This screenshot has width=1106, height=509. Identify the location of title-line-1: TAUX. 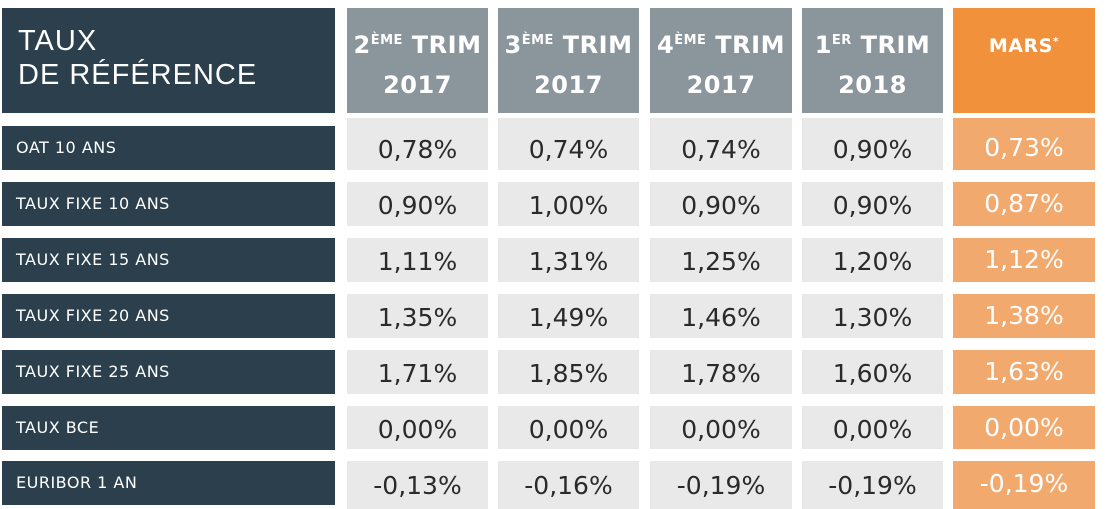
(58, 41).